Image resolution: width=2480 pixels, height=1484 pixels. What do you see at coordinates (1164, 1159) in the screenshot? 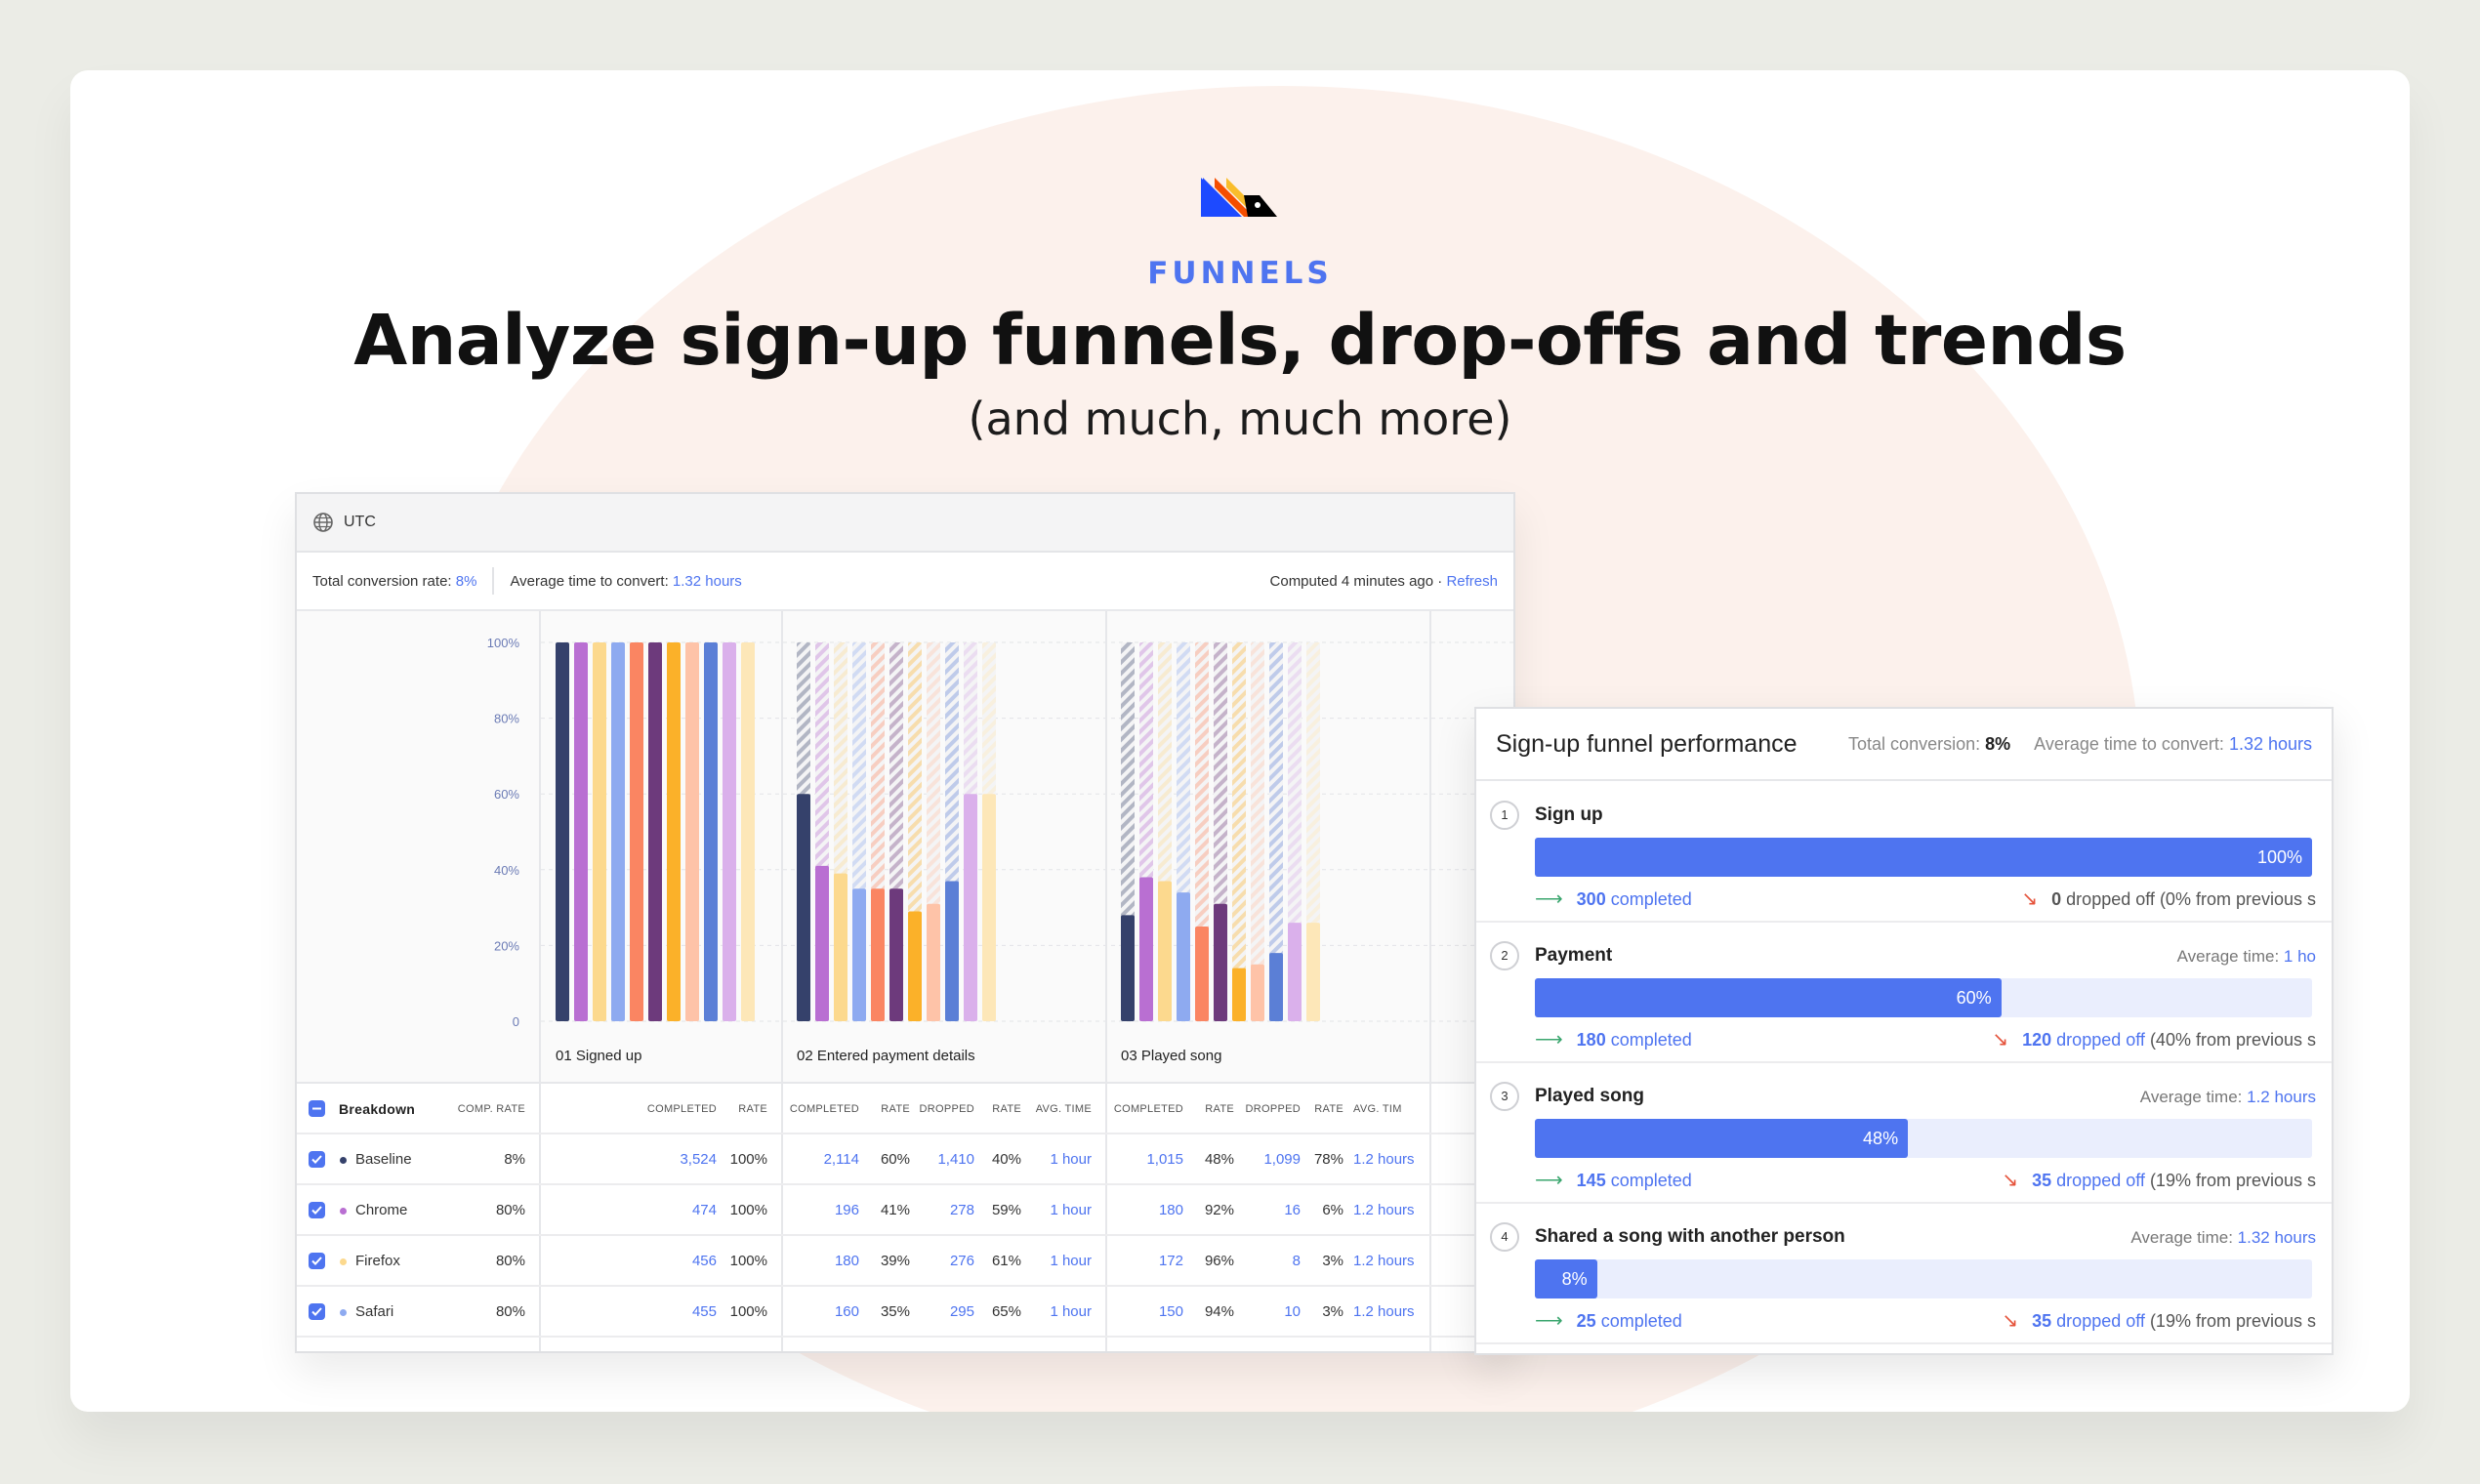
I see `completed-cell: 1,015` at bounding box center [1164, 1159].